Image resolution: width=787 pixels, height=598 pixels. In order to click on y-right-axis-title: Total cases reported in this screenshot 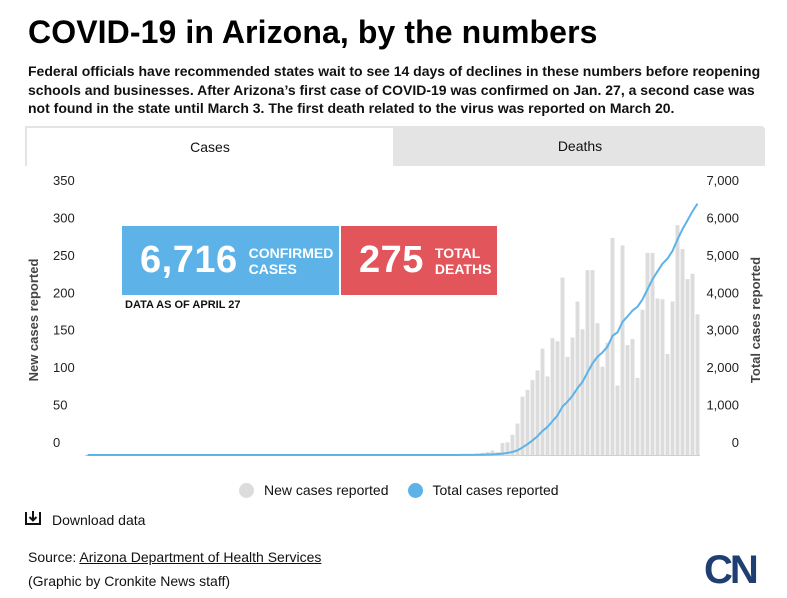, I will do `click(755, 320)`.